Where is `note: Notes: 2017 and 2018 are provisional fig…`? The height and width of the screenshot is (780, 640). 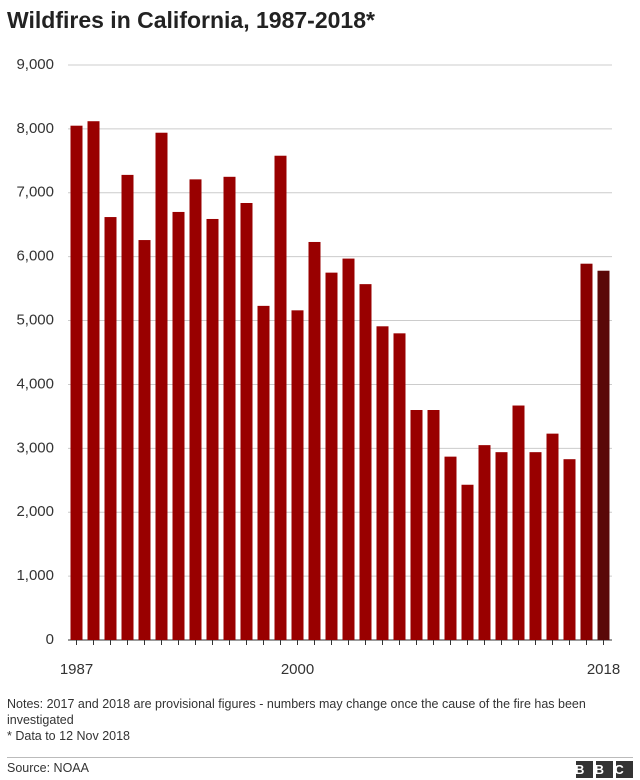
note: Notes: 2017 and 2018 are provisional fig… is located at coordinates (296, 712).